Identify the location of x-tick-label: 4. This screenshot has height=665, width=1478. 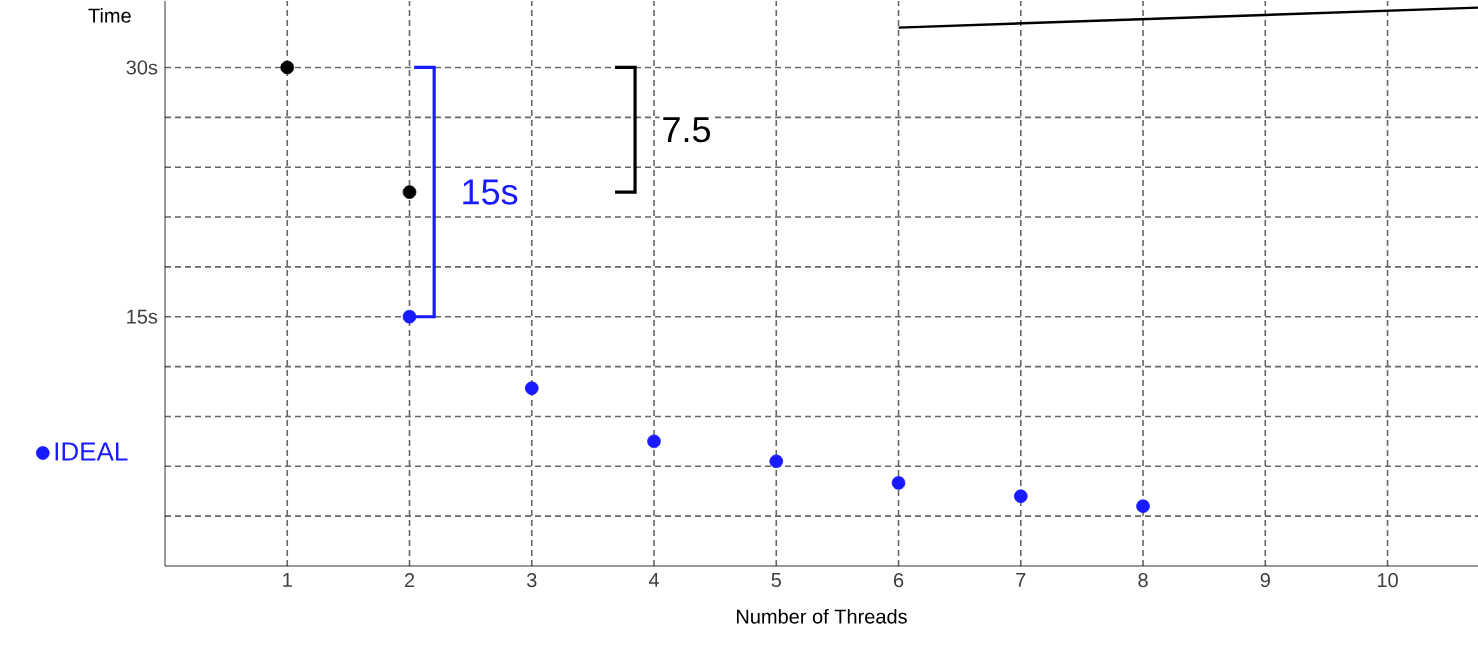
(653, 580).